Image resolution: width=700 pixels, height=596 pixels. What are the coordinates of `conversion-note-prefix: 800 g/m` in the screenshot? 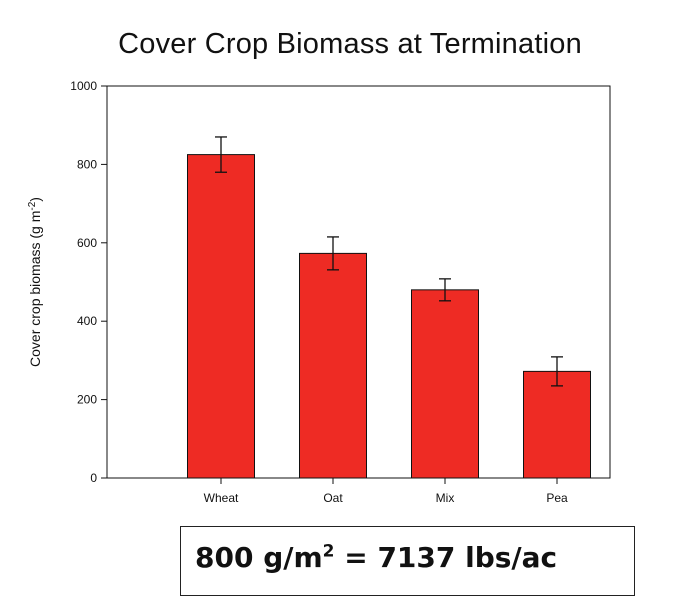 It's located at (259, 557).